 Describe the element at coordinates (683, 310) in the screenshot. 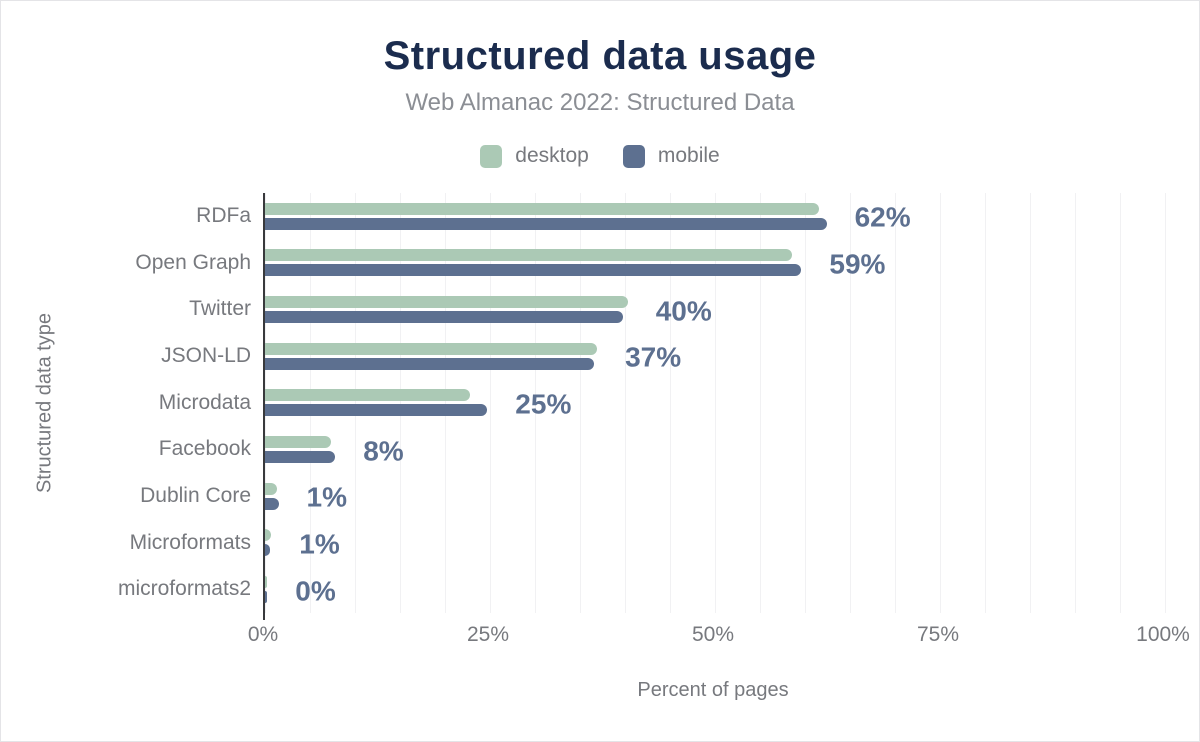

I see `value-label: 40%` at that location.